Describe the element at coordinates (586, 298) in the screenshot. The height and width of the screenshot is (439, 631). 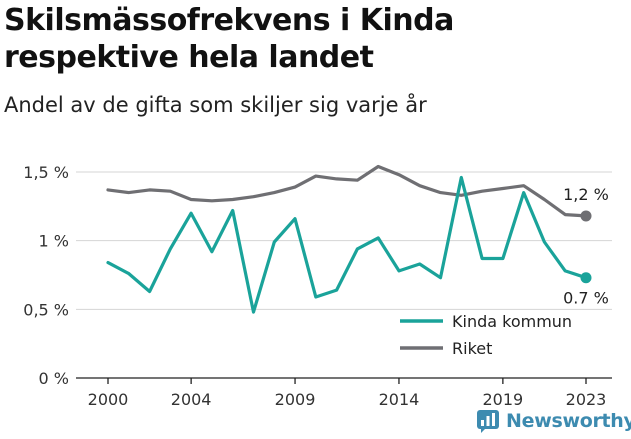
I see `end-label-kinda-kommun: 0.7 %` at that location.